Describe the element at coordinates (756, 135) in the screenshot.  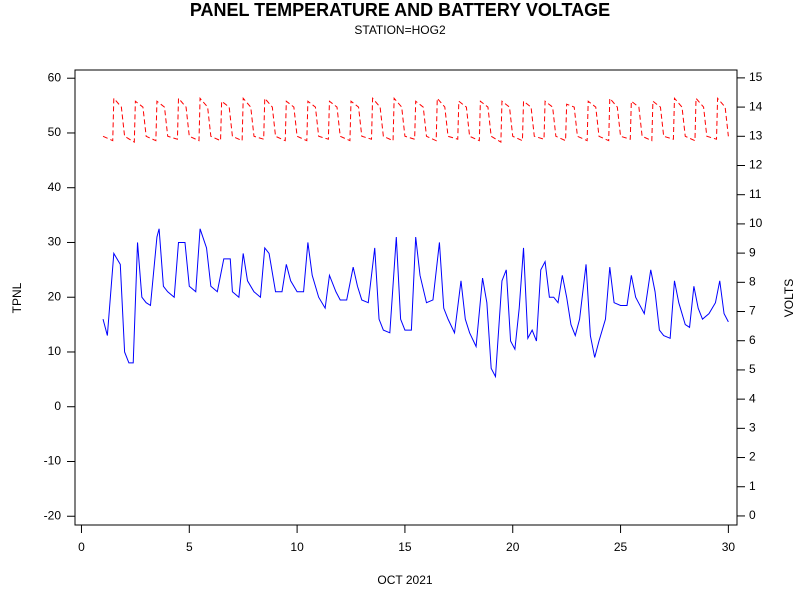
I see `y2-tick-label: 13` at that location.